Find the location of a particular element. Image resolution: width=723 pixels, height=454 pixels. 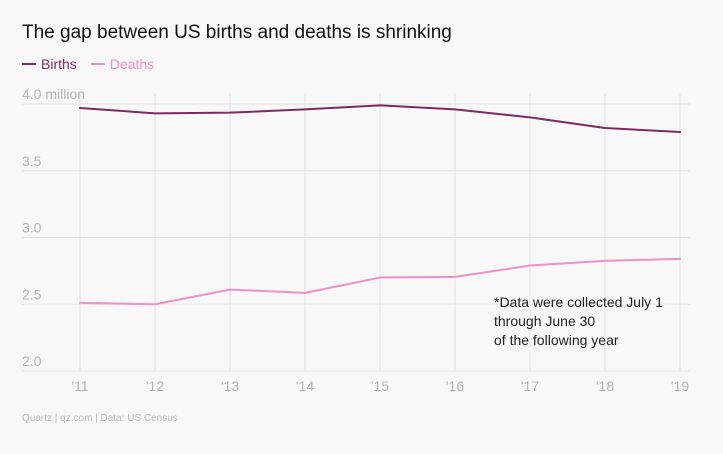

x-tick-label: '14 is located at coordinates (305, 386).